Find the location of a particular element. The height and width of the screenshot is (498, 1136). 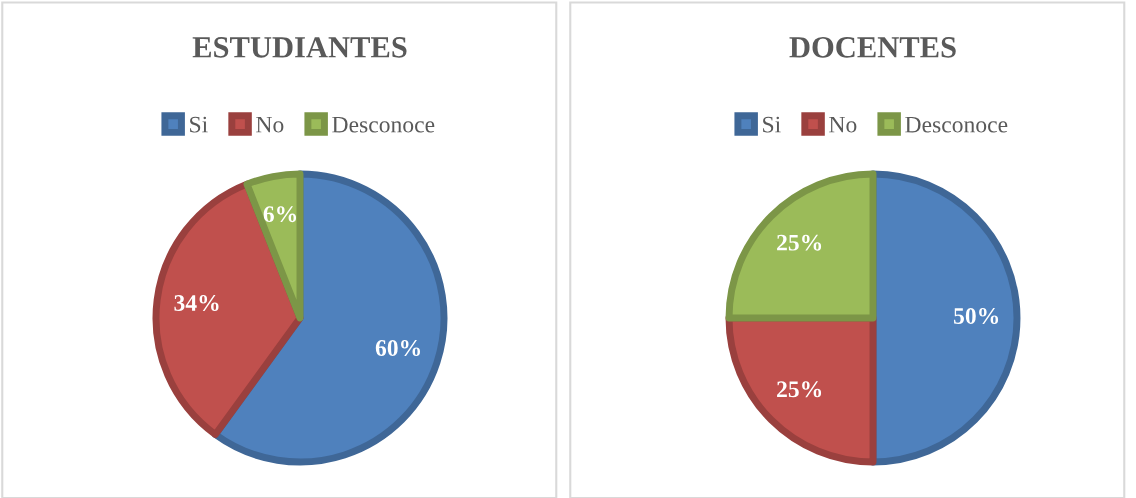

data-label: 6% is located at coordinates (280, 214).